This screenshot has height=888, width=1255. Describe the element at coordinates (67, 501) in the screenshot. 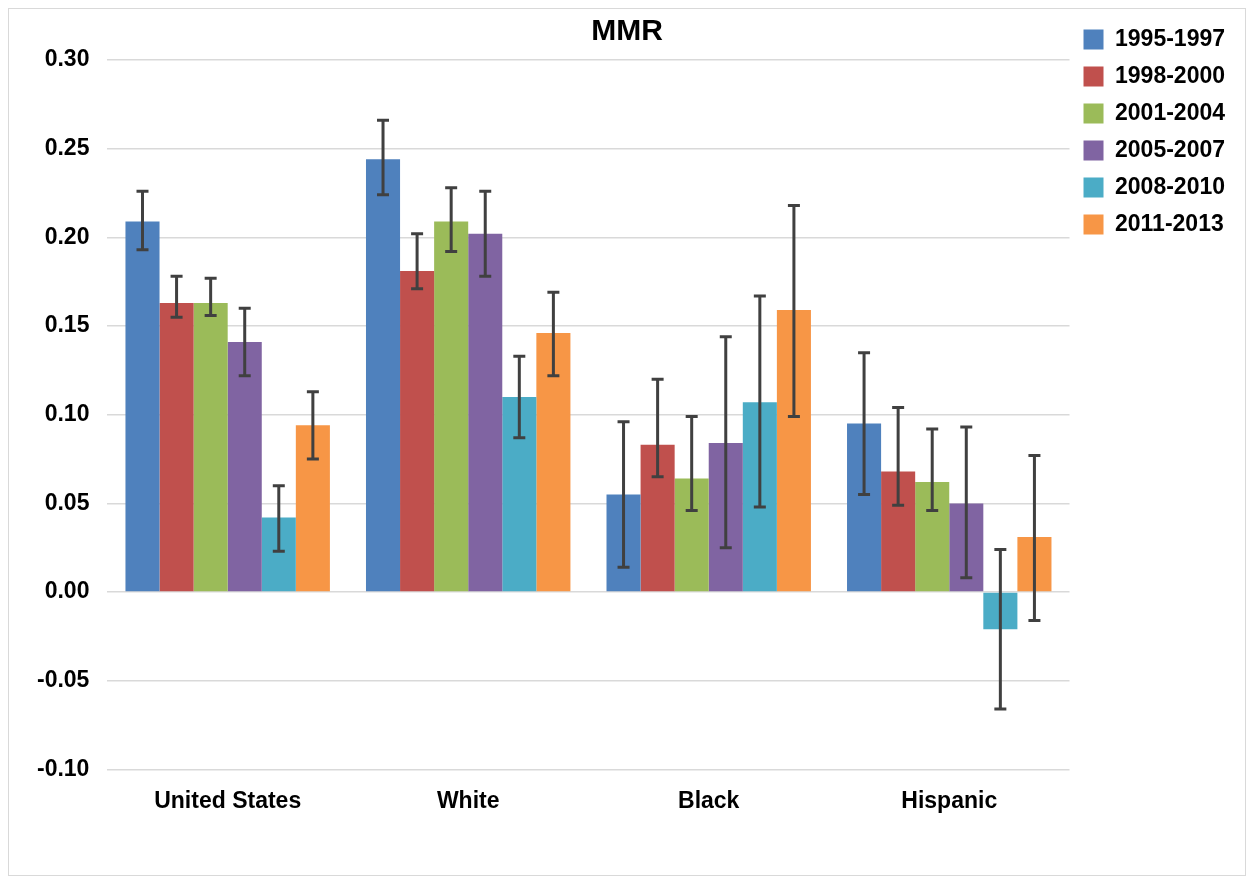

I see `y-tick-label: 0.05` at that location.